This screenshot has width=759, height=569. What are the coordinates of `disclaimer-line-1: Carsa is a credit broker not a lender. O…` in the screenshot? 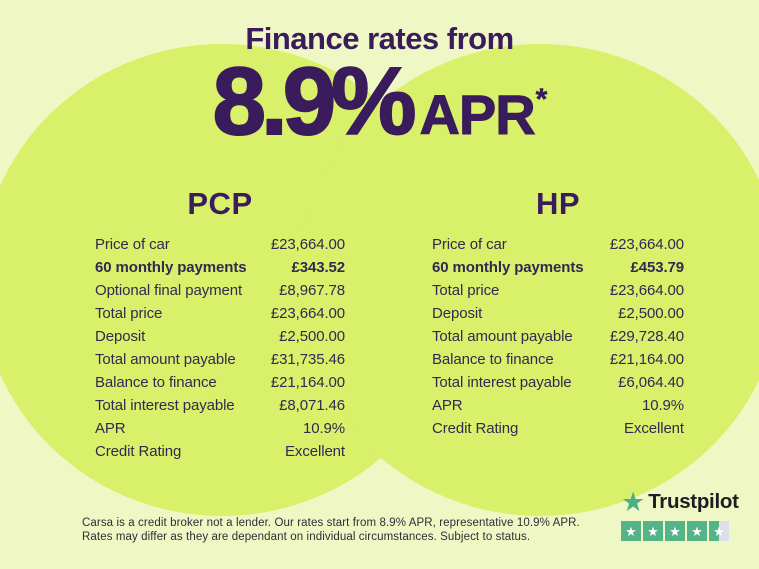 It's located at (331, 523).